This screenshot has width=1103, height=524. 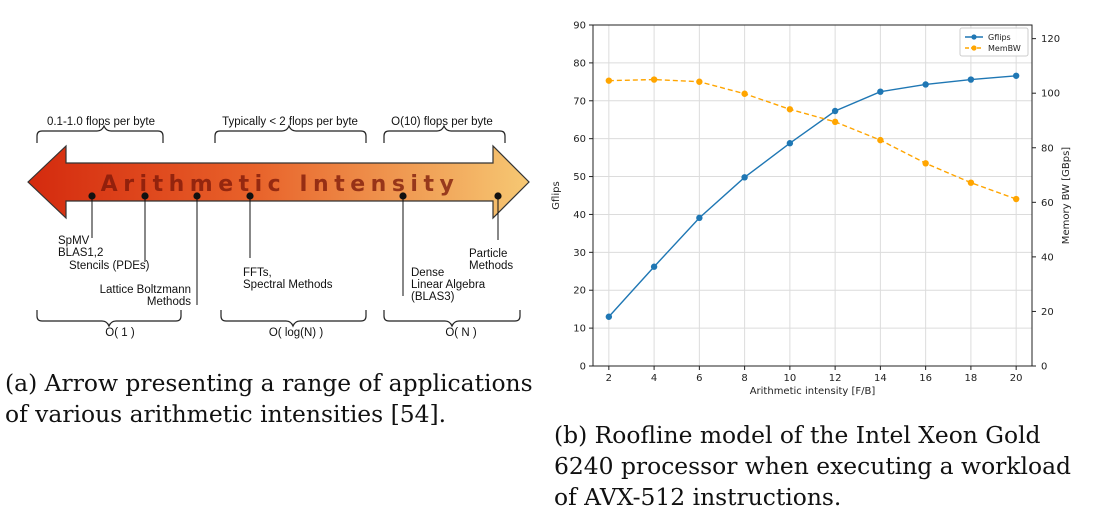 What do you see at coordinates (812, 139) in the screenshot?
I see `series-line-membw` at bounding box center [812, 139].